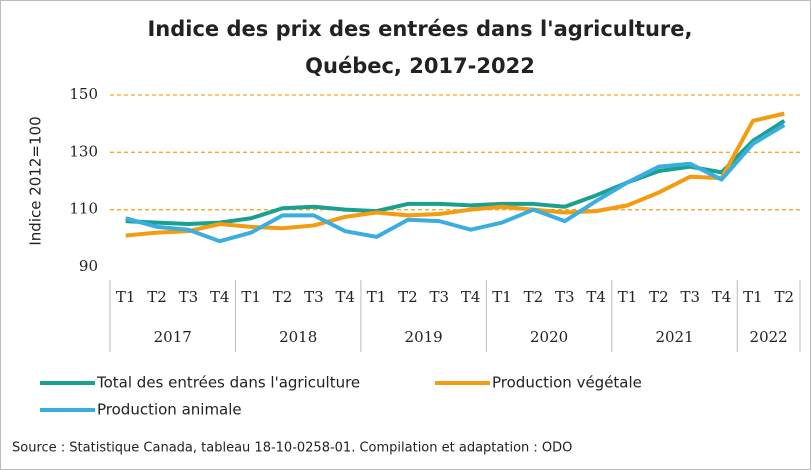 The height and width of the screenshot is (470, 811). What do you see at coordinates (88, 266) in the screenshot?
I see `y-tick-label: 90` at bounding box center [88, 266].